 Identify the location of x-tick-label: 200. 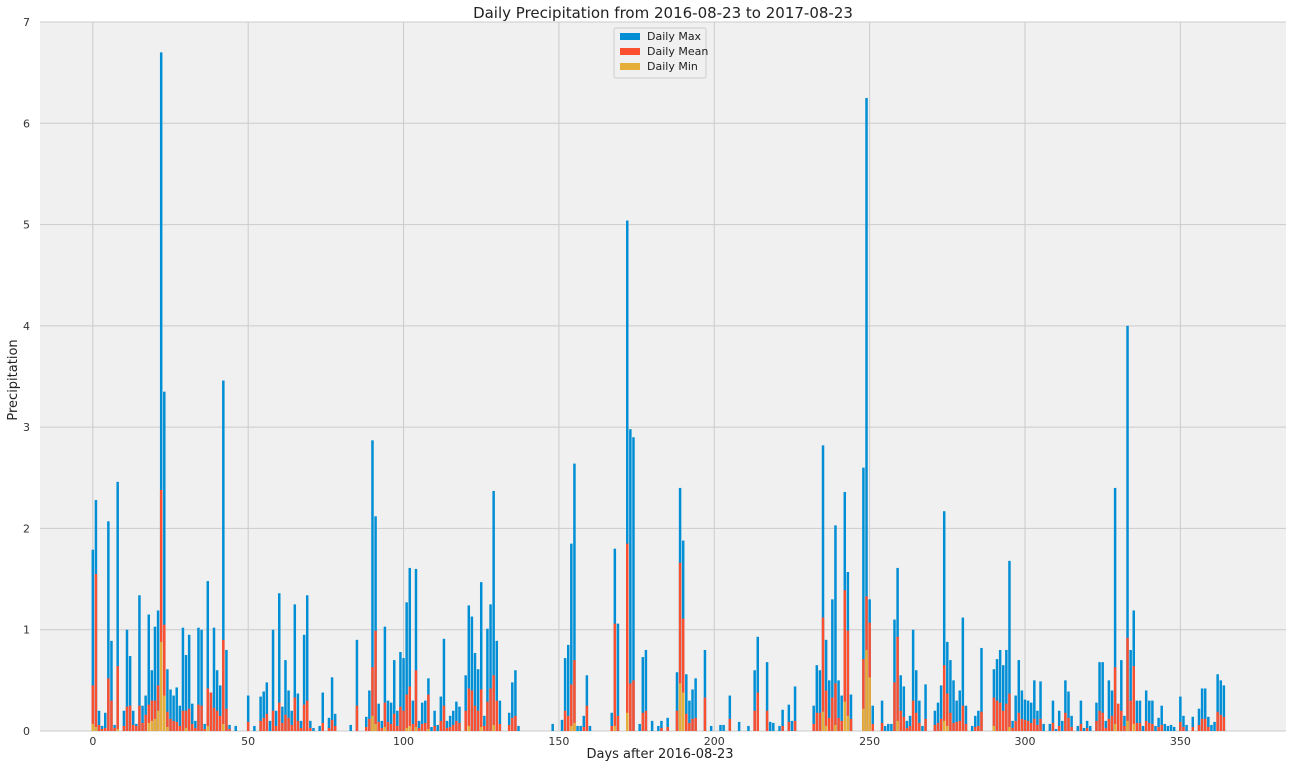
(714, 741).